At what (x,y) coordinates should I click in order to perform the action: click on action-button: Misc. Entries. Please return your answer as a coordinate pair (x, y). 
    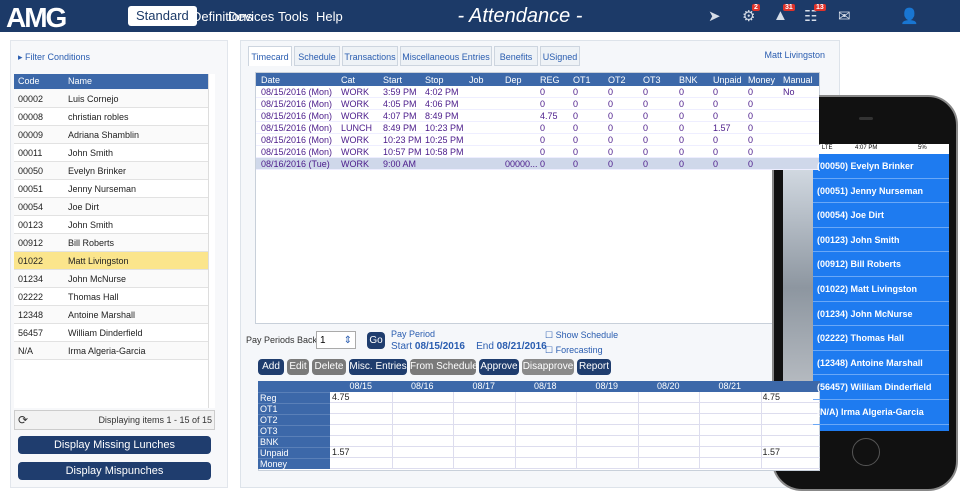
    Looking at the image, I should click on (378, 367).